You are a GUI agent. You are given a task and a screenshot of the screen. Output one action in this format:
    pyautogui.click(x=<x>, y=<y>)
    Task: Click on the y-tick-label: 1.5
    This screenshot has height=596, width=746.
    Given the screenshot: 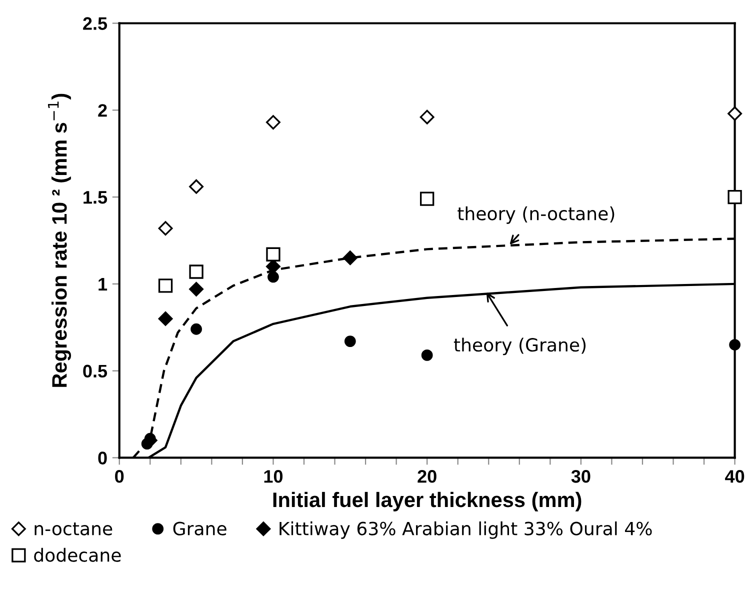 What is the action you would take?
    pyautogui.click(x=96, y=197)
    